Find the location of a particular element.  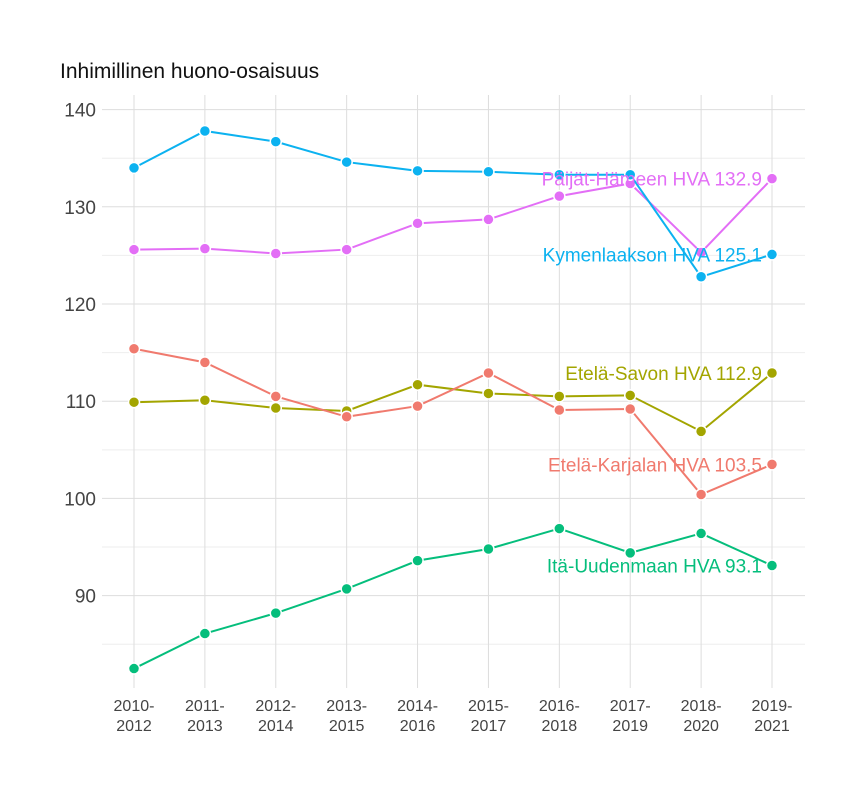

x-tick-label: 2015- 2017 is located at coordinates (488, 716).